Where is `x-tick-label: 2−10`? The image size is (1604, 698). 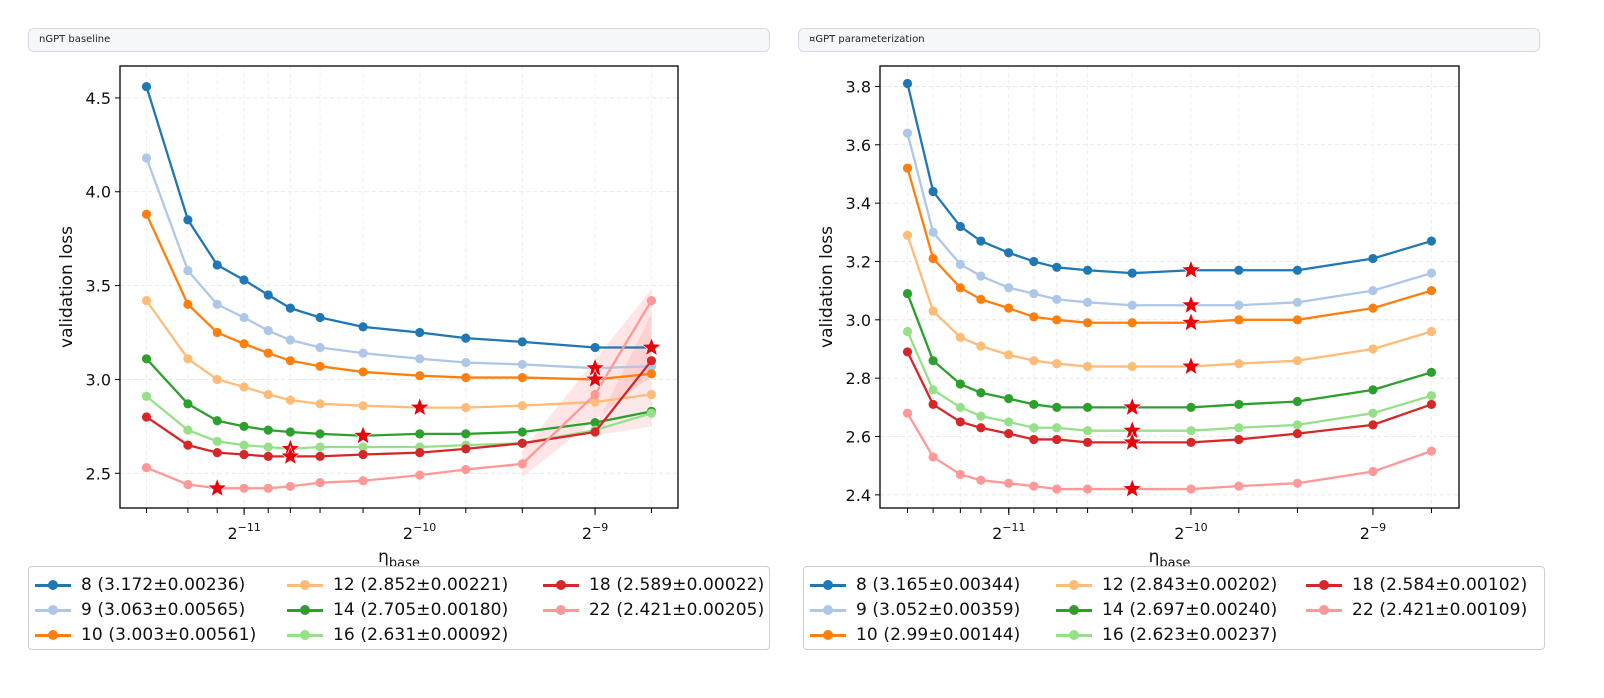
x-tick-label: 2−10 is located at coordinates (1190, 532).